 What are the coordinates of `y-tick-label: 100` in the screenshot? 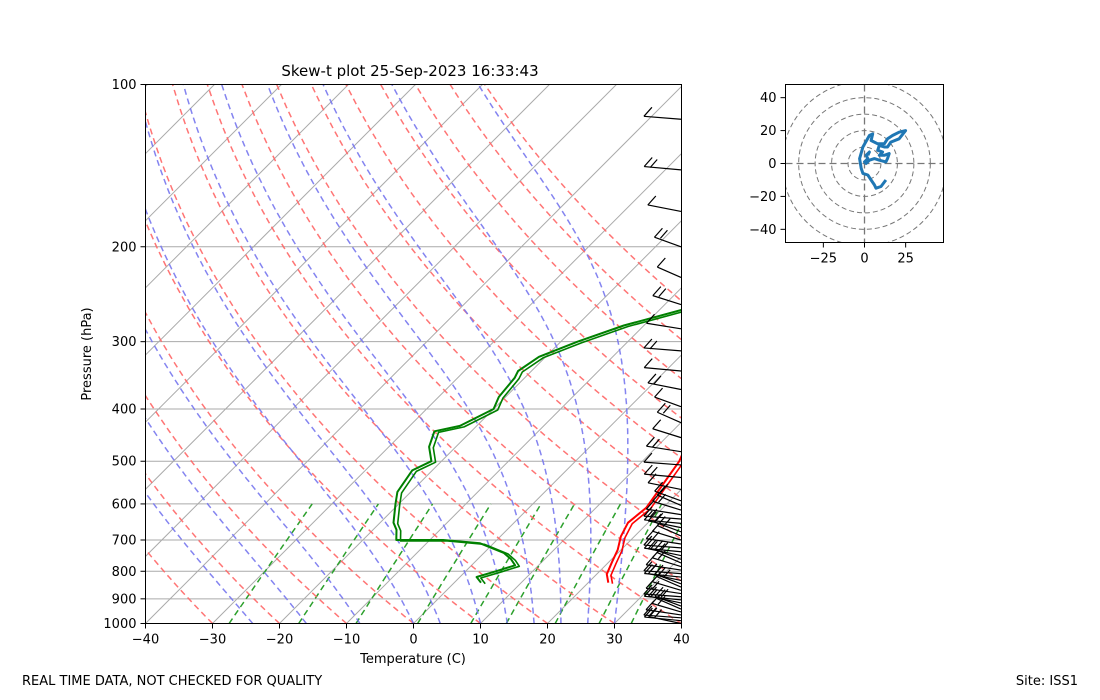 It's located at (124, 85).